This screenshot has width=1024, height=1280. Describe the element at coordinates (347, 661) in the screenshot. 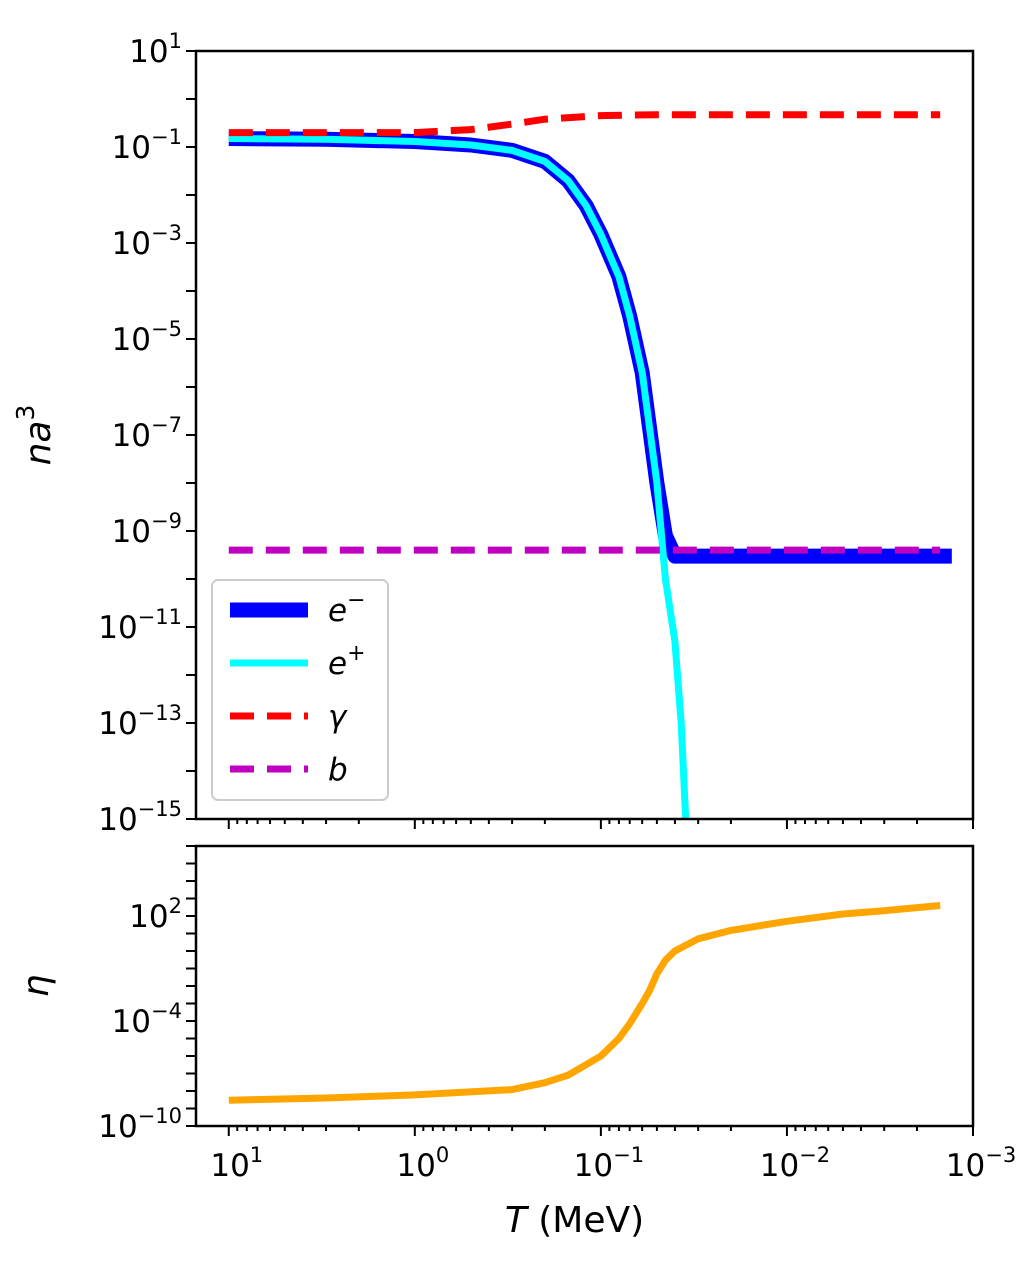

I see `legend-label-2: e+` at that location.